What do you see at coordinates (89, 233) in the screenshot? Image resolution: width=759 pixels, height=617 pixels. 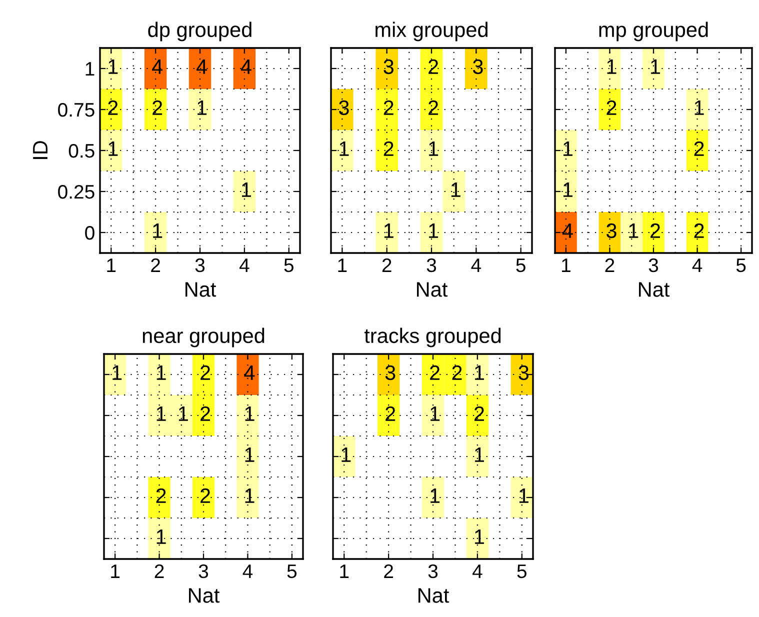 I see `y-tick-label: 0` at bounding box center [89, 233].